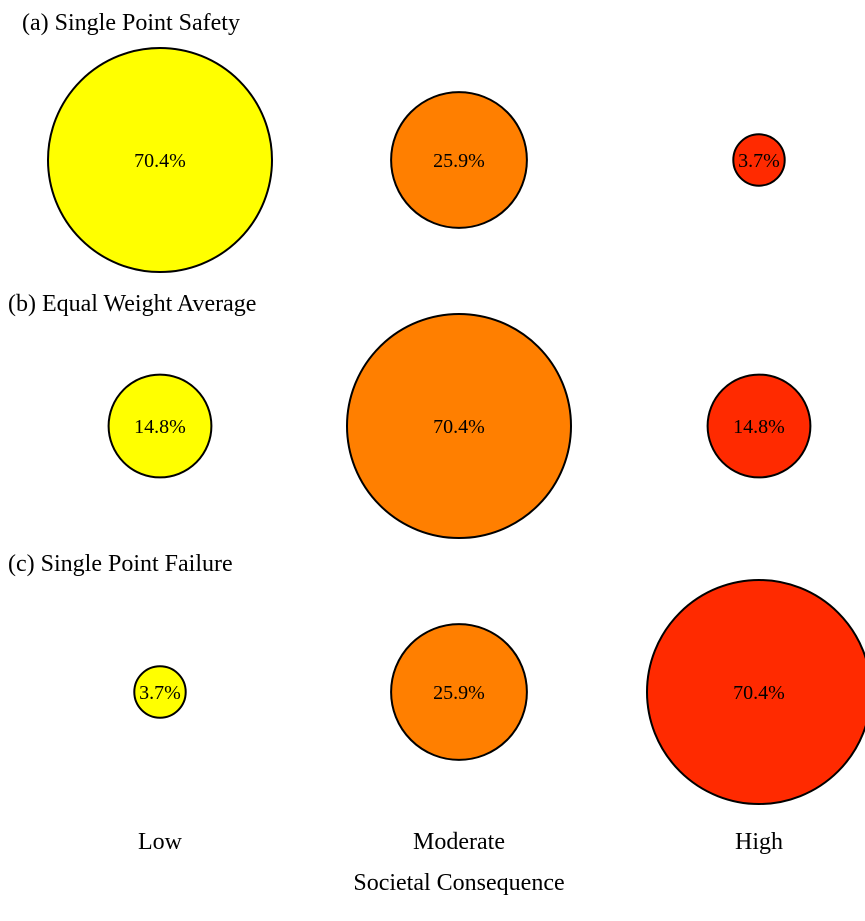 This screenshot has height=921, width=865. I want to click on category-label-moderate: Moderate, so click(459, 842).